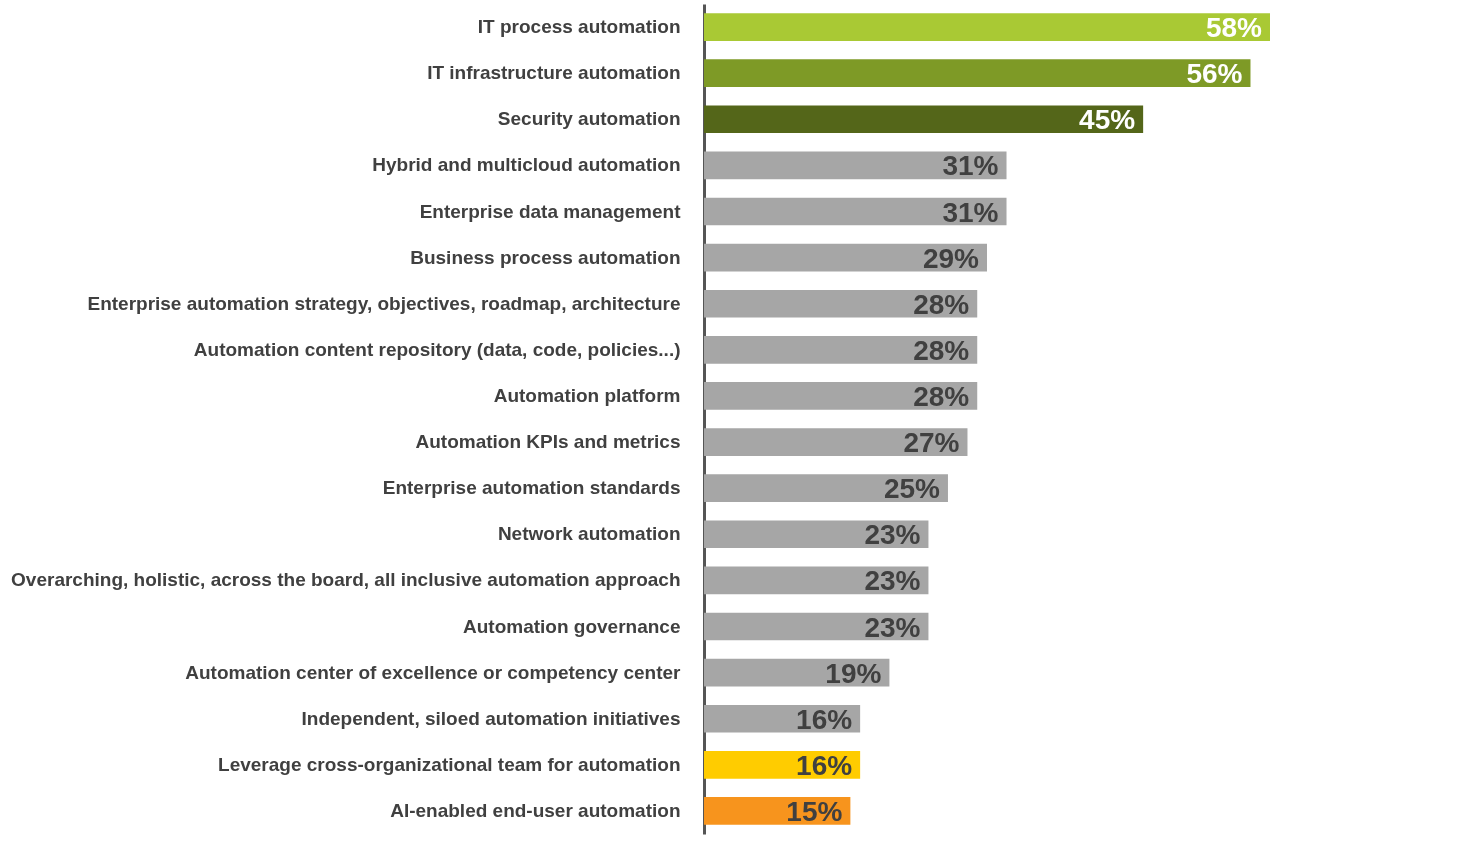  What do you see at coordinates (491, 718) in the screenshot?
I see `y-tick-label: Independent, siloed automation initiatives` at bounding box center [491, 718].